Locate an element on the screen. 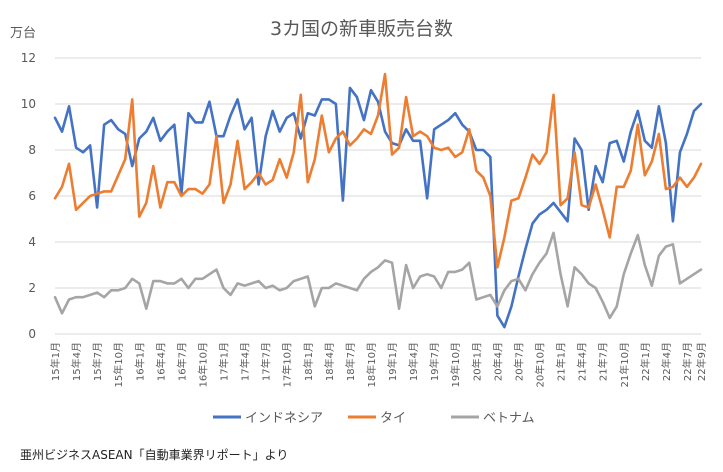  y-tick-label: 0 is located at coordinates (32, 334).